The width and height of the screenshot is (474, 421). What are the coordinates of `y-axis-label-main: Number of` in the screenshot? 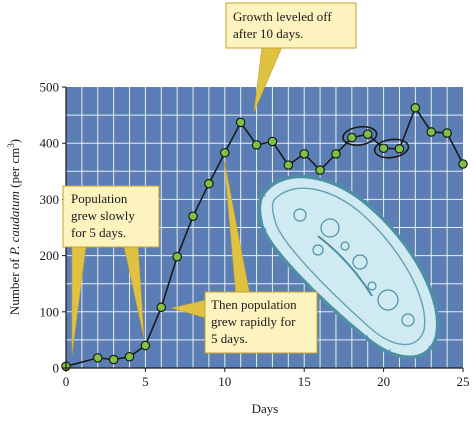 It's located at (14, 285).